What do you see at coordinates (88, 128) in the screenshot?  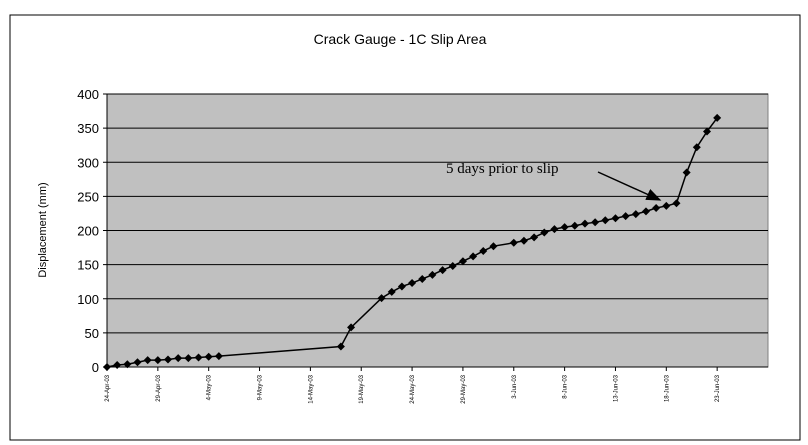 I see `y-tick-label: 350` at bounding box center [88, 128].